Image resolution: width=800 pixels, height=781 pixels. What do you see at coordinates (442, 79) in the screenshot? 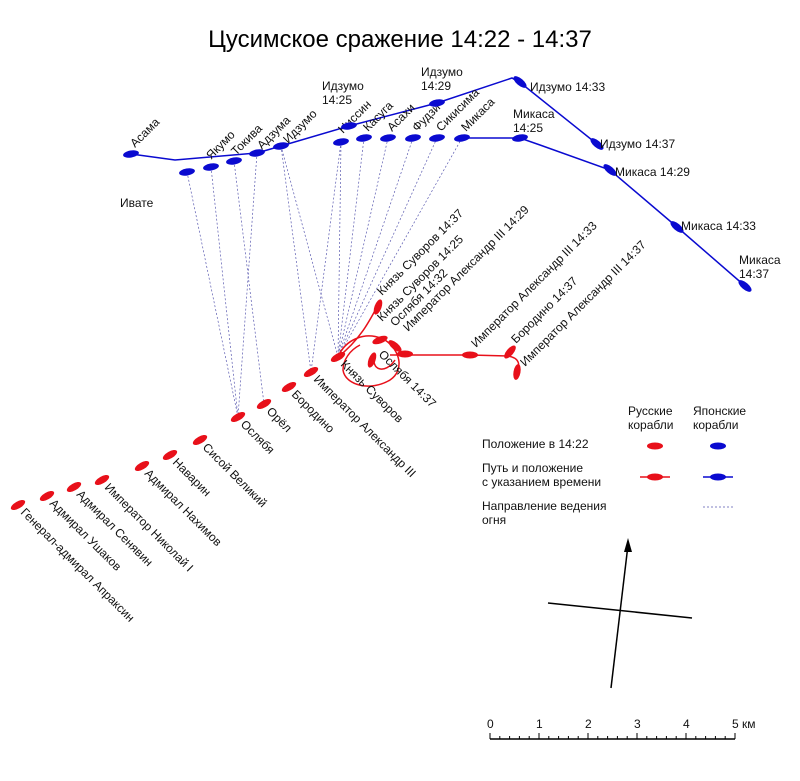
I see `japanese-track-label: Идзумо 14:29` at bounding box center [442, 79].